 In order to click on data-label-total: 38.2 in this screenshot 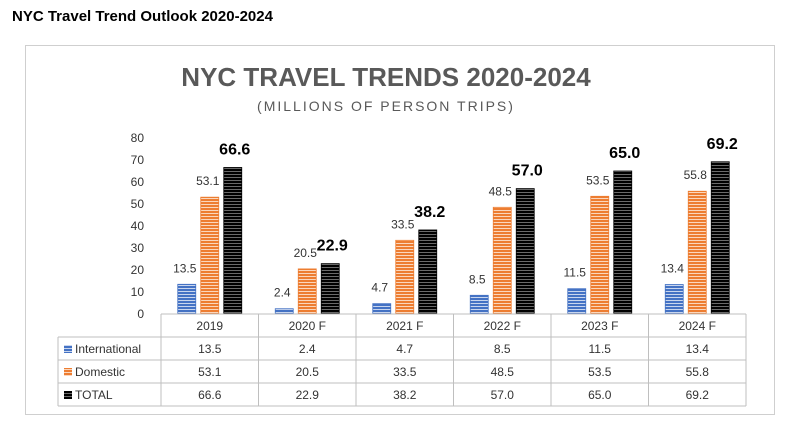, I will do `click(429, 212)`.